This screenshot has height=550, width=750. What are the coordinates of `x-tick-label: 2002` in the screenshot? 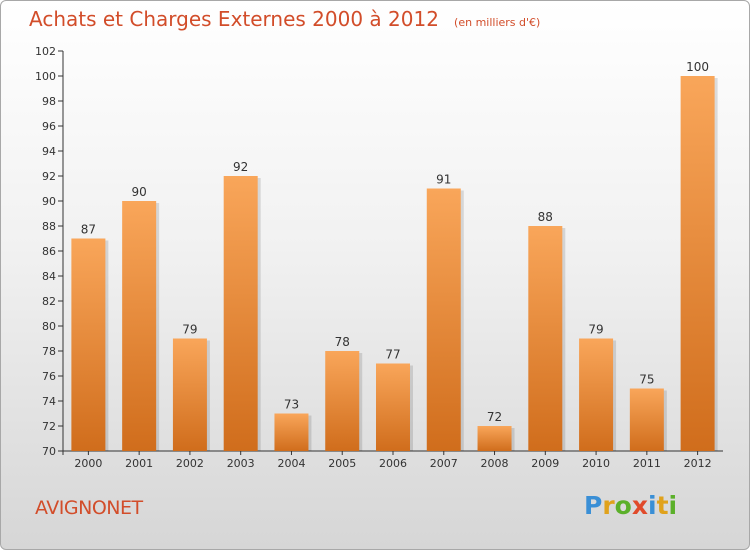 It's located at (190, 463).